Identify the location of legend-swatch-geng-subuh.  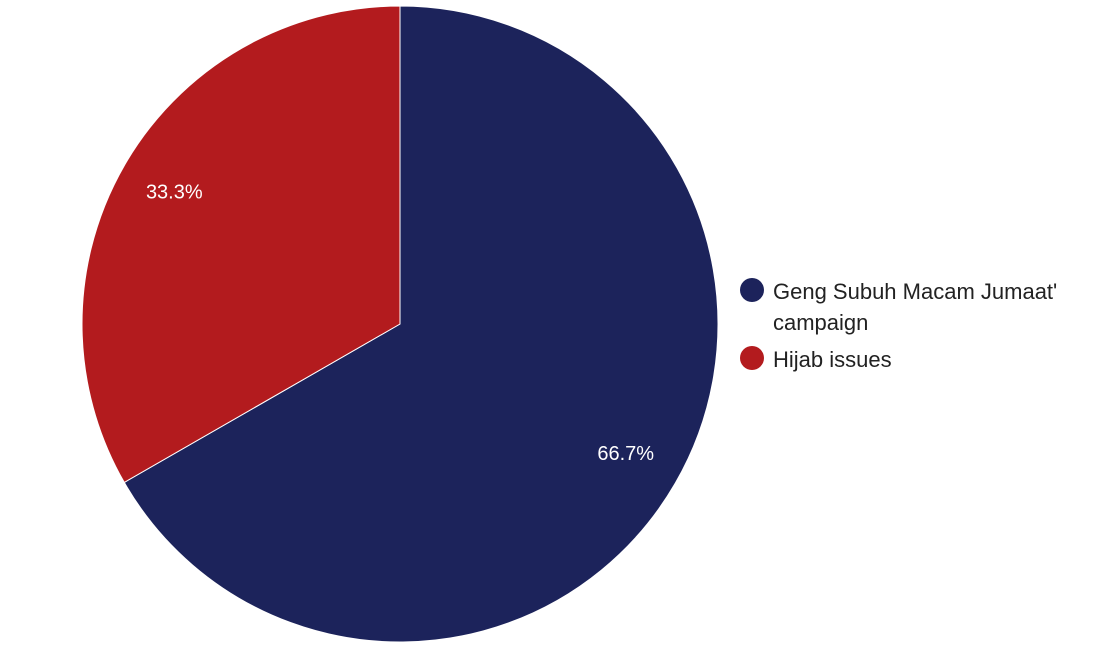
(752, 290).